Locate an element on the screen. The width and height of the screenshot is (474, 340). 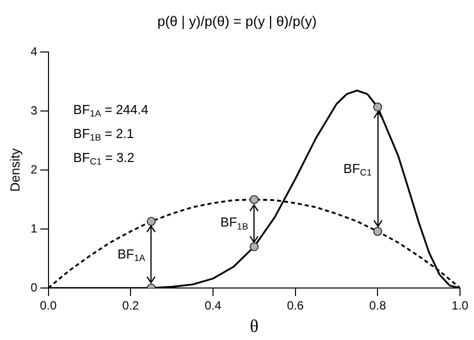
y-tick-label: 0 is located at coordinates (34, 287).